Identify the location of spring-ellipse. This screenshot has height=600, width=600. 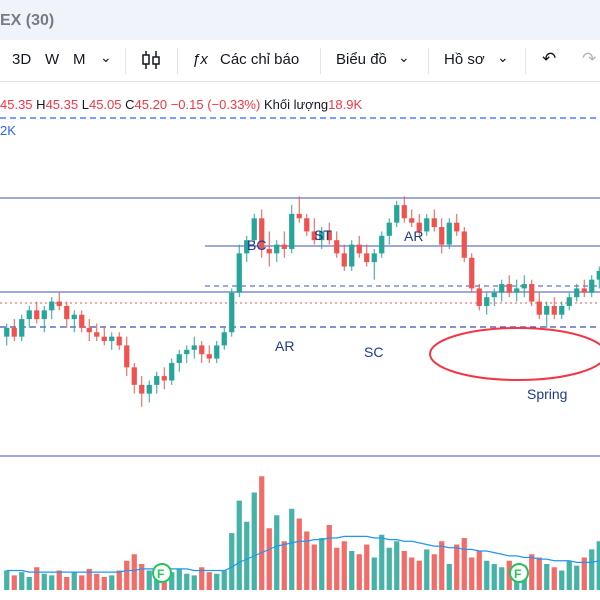
(514, 354).